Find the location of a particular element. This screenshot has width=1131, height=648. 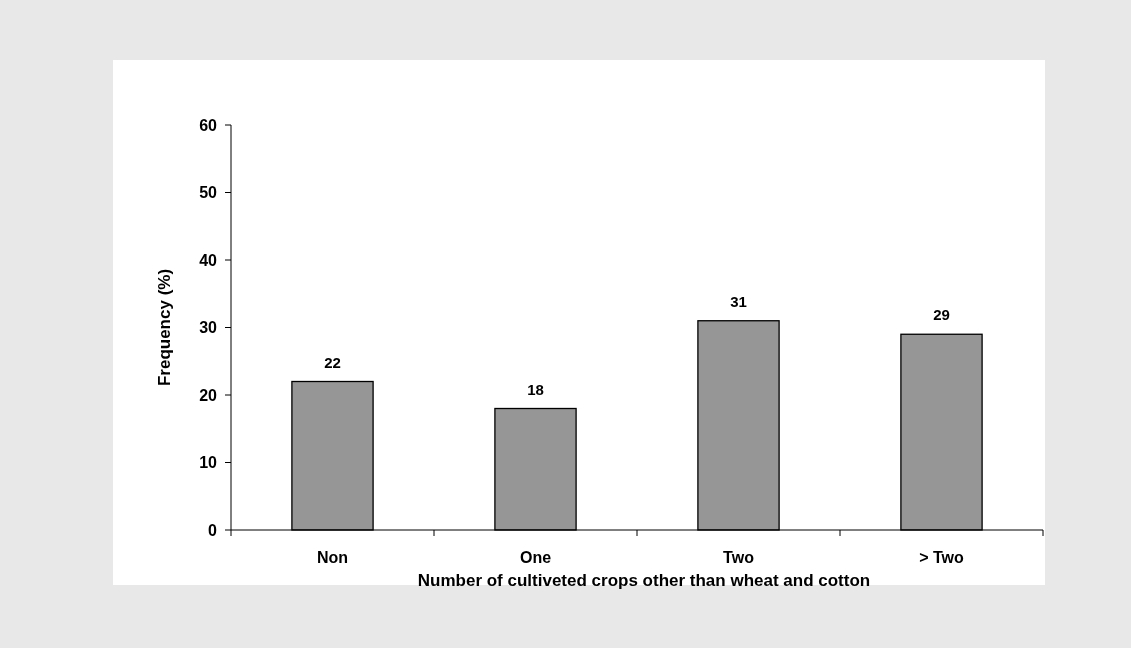

data-label: 22 is located at coordinates (332, 362).